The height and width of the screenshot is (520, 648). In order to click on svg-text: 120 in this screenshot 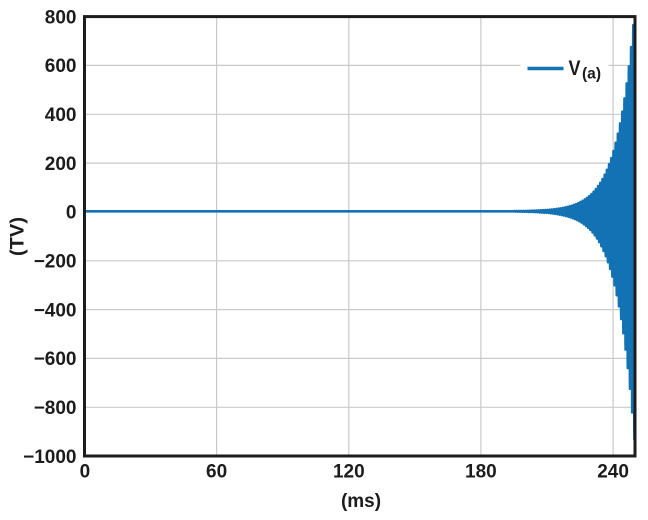, I will do `click(349, 472)`.